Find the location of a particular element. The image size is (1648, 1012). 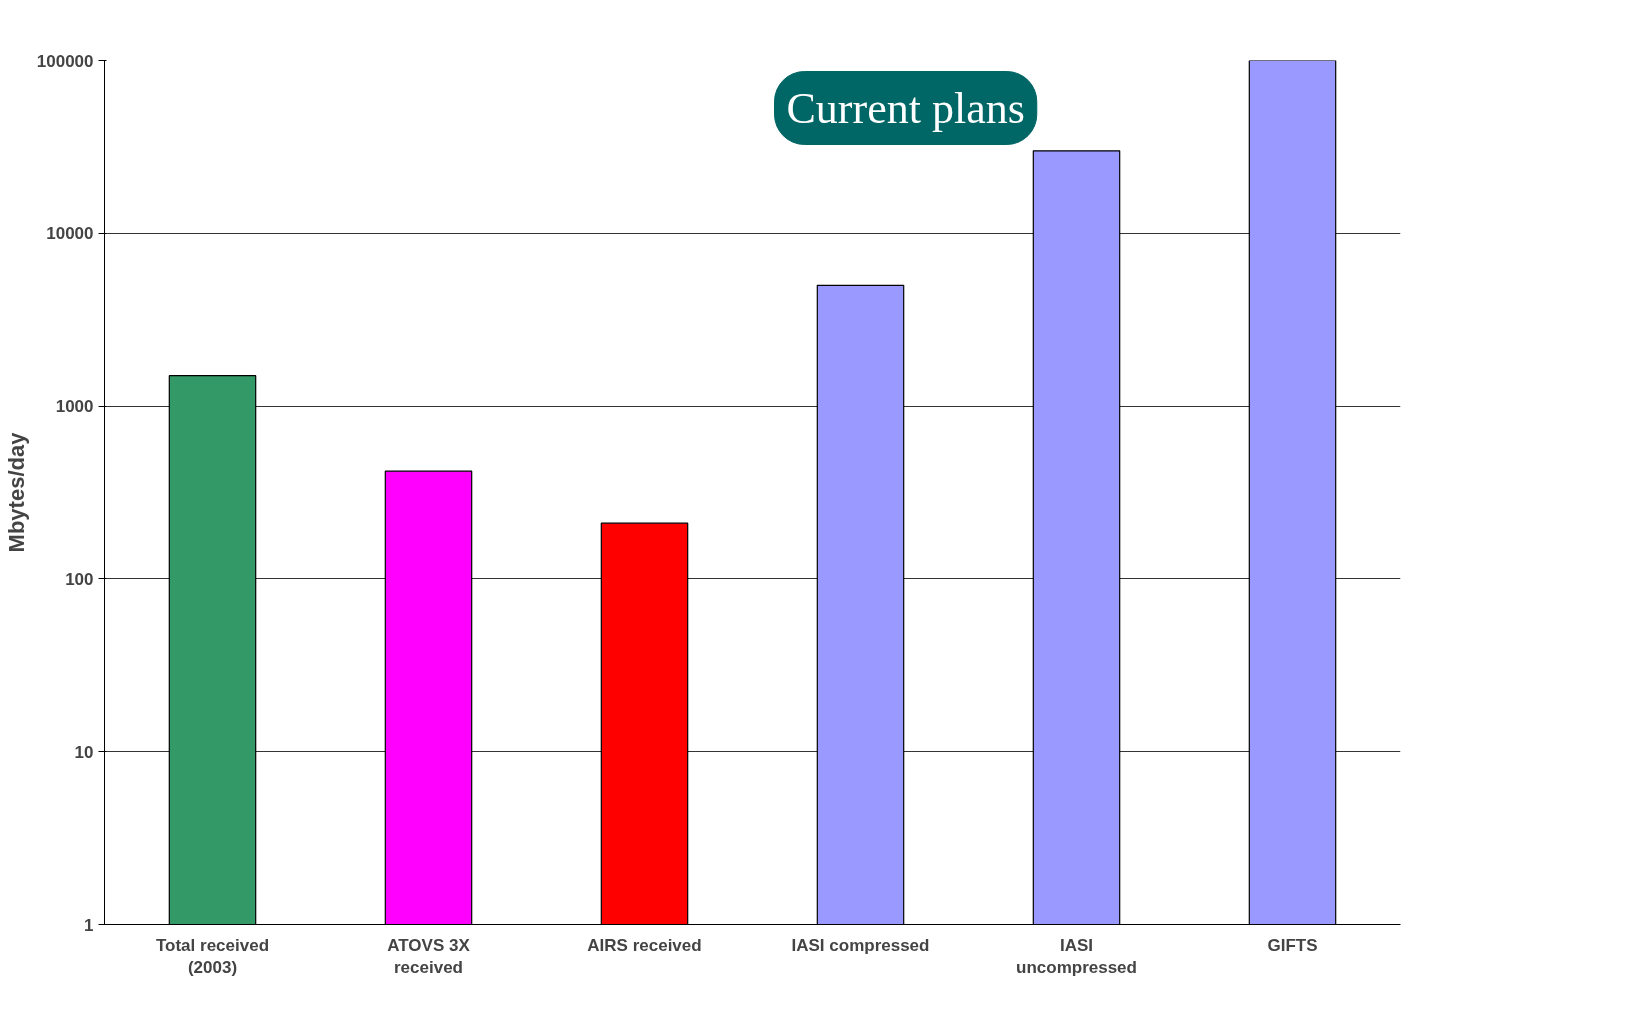

y-tick-label: 100 is located at coordinates (79, 579).